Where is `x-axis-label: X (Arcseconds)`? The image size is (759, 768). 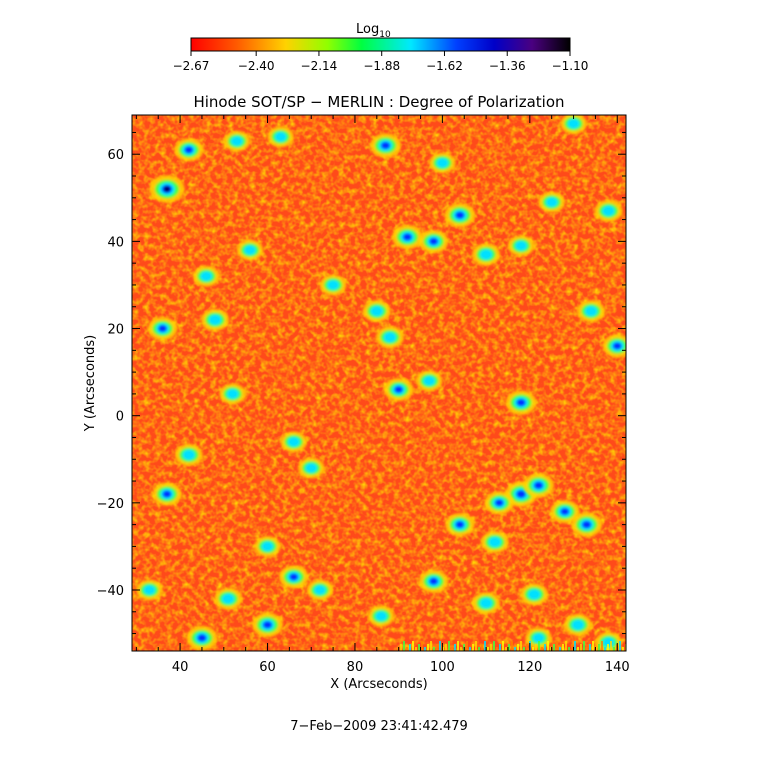
x-axis-label: X (Arcseconds) is located at coordinates (378, 684).